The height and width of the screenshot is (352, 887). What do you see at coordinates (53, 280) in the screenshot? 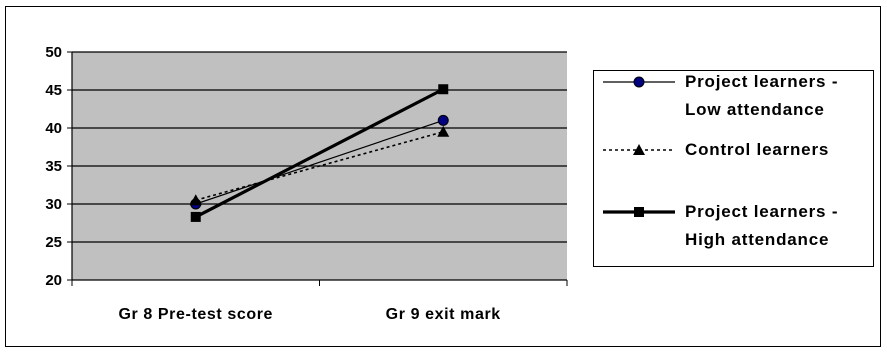
I see `y-tick-label: 20` at bounding box center [53, 280].